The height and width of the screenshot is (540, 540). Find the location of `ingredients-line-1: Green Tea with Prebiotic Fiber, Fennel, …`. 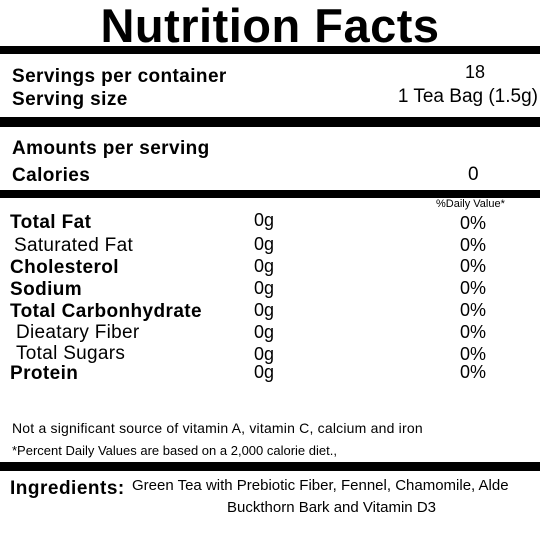

ingredients-line-1: Green Tea with Prebiotic Fiber, Fennel, … is located at coordinates (320, 485).